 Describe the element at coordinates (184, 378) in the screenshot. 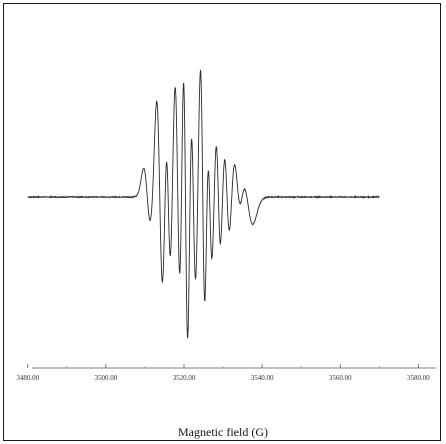

I see `x-tick-label: 3520.00` at that location.